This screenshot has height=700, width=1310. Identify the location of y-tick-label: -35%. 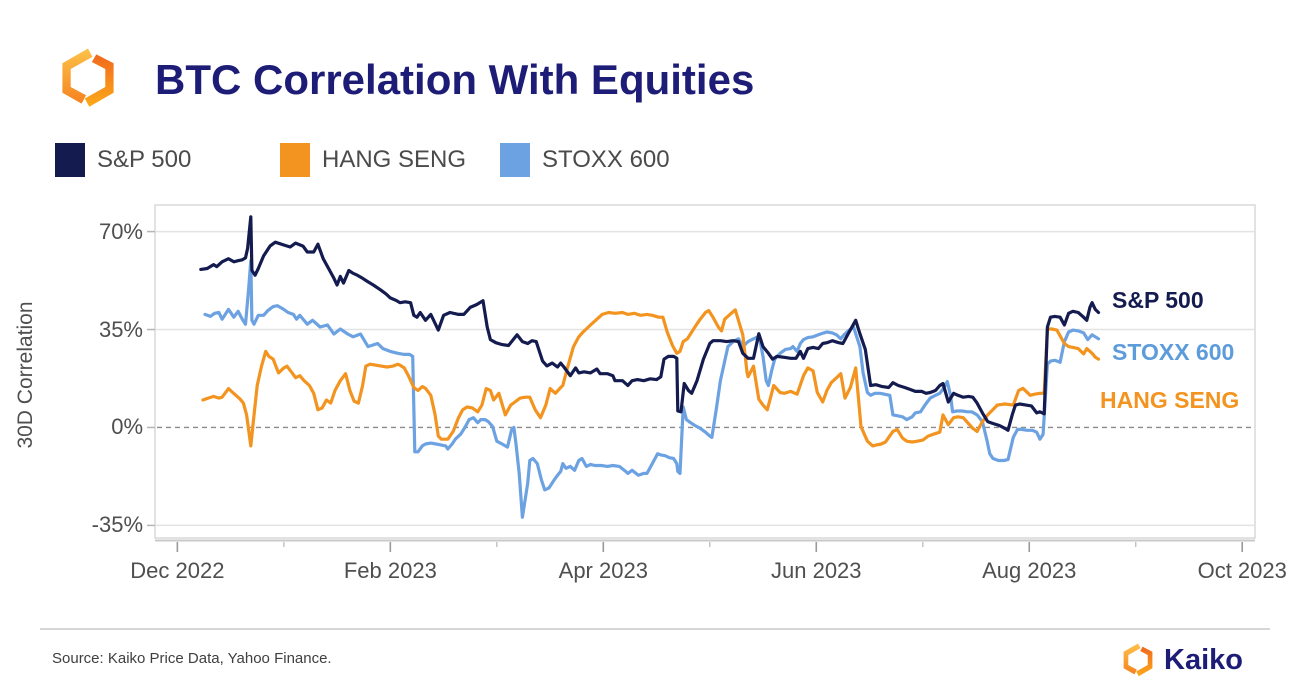
(117, 525).